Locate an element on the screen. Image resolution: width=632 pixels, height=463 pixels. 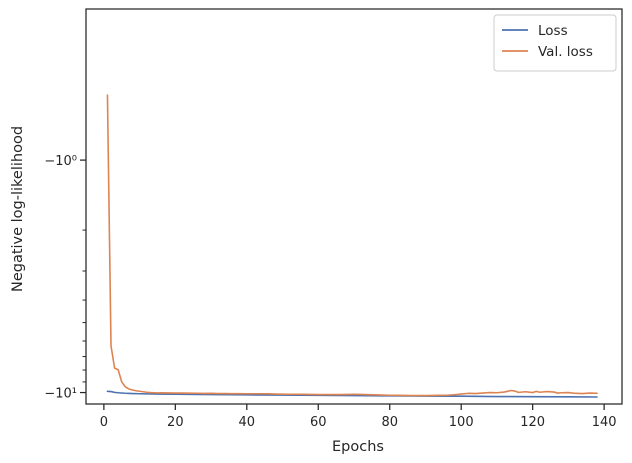
x-tick-label: 40 is located at coordinates (247, 422).